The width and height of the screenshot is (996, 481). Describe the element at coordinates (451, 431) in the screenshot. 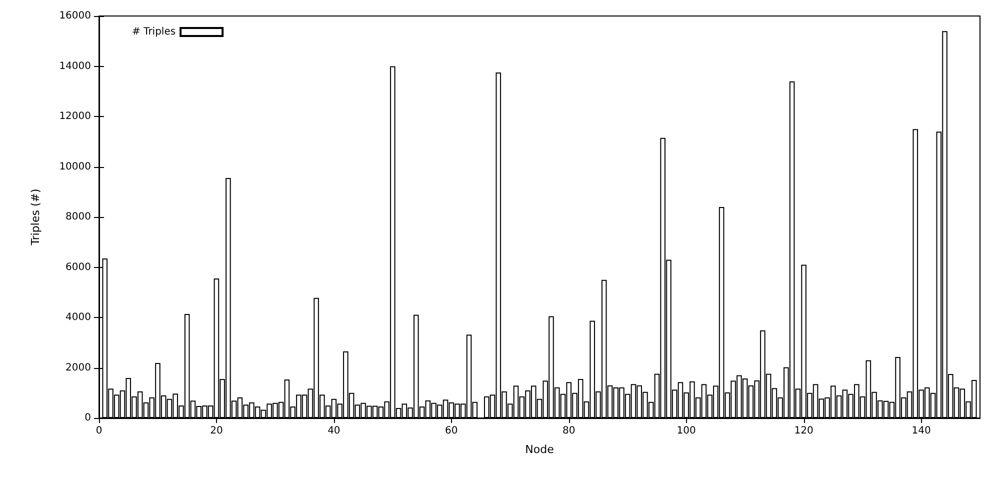

I see `x-tick-label: 60` at that location.